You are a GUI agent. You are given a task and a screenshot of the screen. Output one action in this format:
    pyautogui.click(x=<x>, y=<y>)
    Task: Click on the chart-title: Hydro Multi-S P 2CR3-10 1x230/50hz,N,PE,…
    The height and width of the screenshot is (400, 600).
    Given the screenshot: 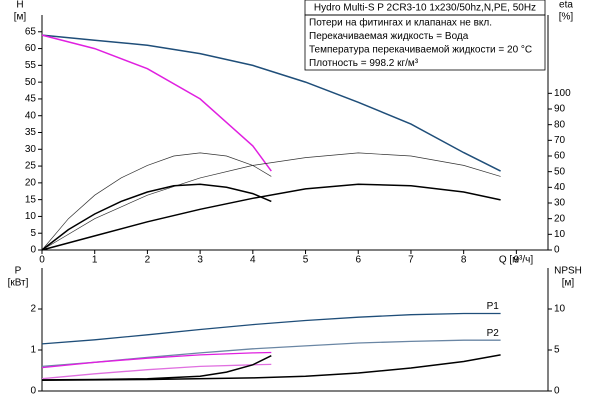 What is the action you would take?
    pyautogui.click(x=425, y=8)
    